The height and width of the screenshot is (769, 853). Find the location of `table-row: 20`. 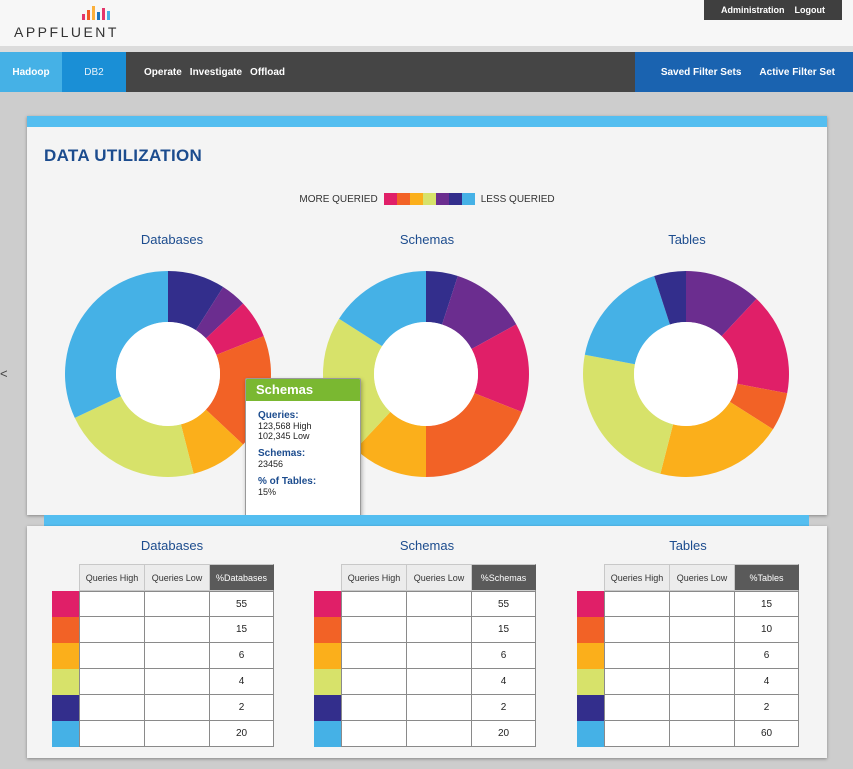

table-row: 20 is located at coordinates (425, 734).